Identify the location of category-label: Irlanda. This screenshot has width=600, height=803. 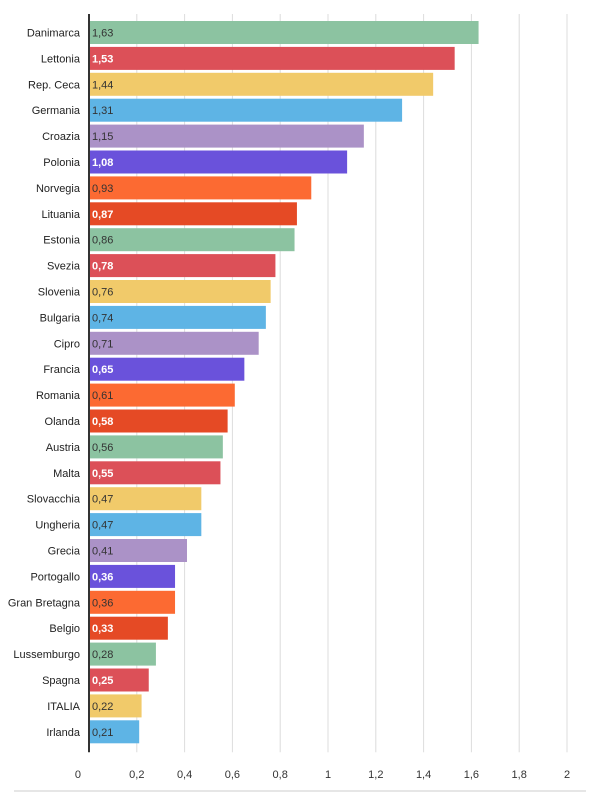
(63, 733).